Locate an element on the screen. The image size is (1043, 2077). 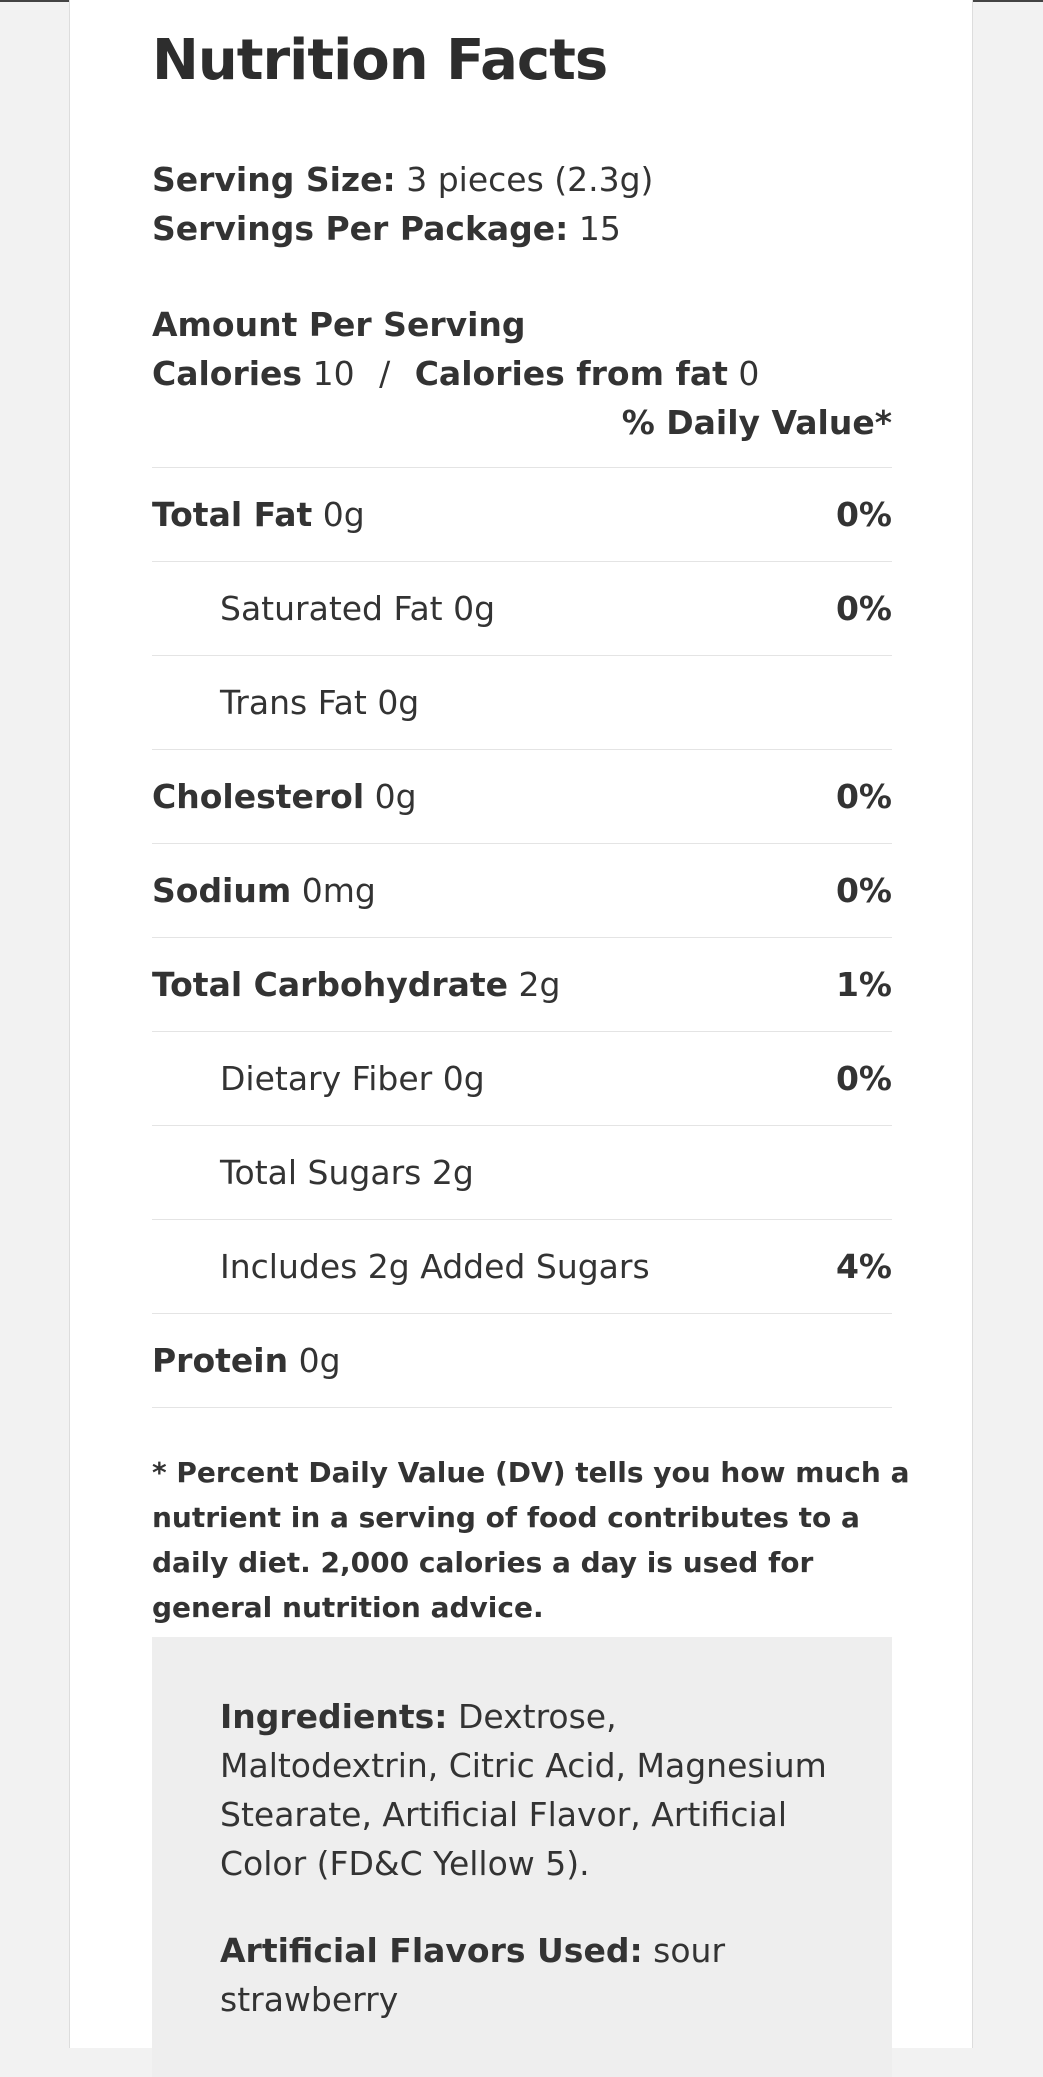
fat-calories-label: Calories from fat is located at coordinates (571, 373).